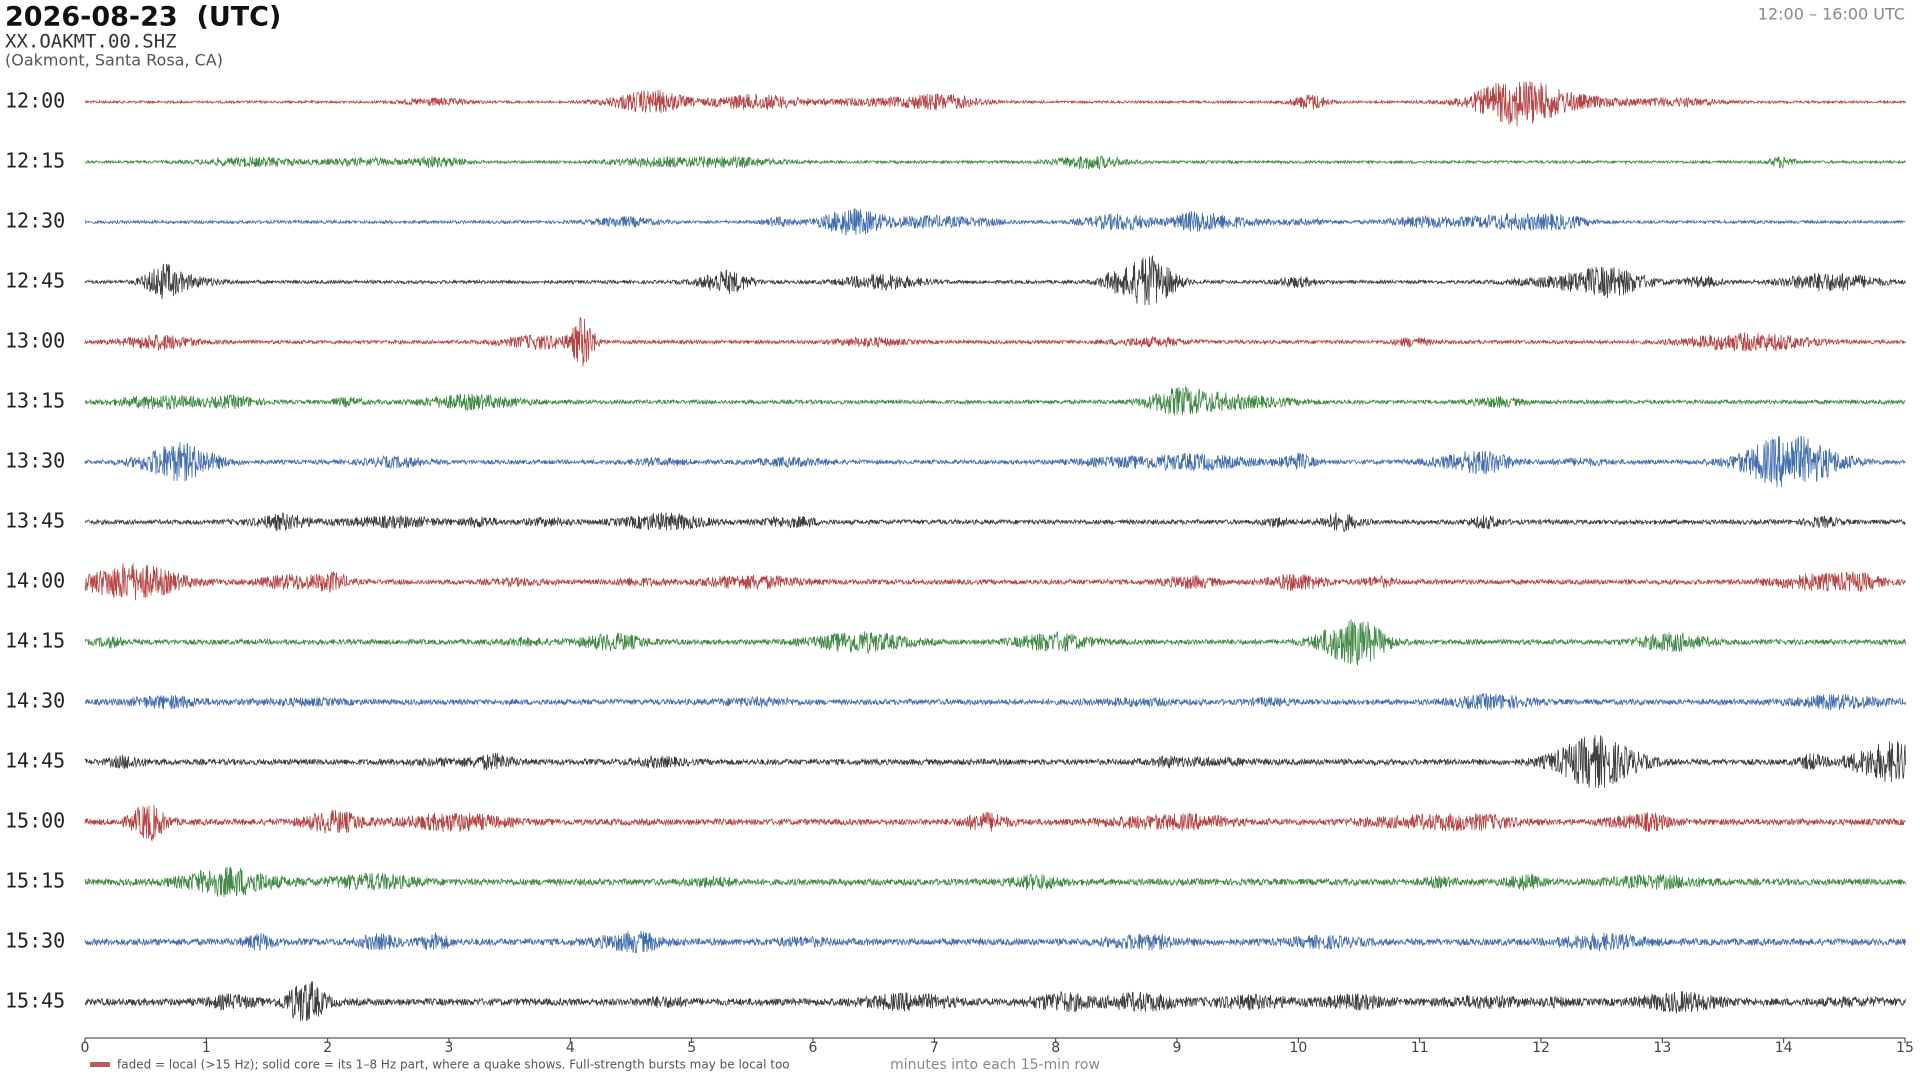 This screenshot has width=1920, height=1080. Describe the element at coordinates (35, 161) in the screenshot. I see `row-label: 12:15` at that location.